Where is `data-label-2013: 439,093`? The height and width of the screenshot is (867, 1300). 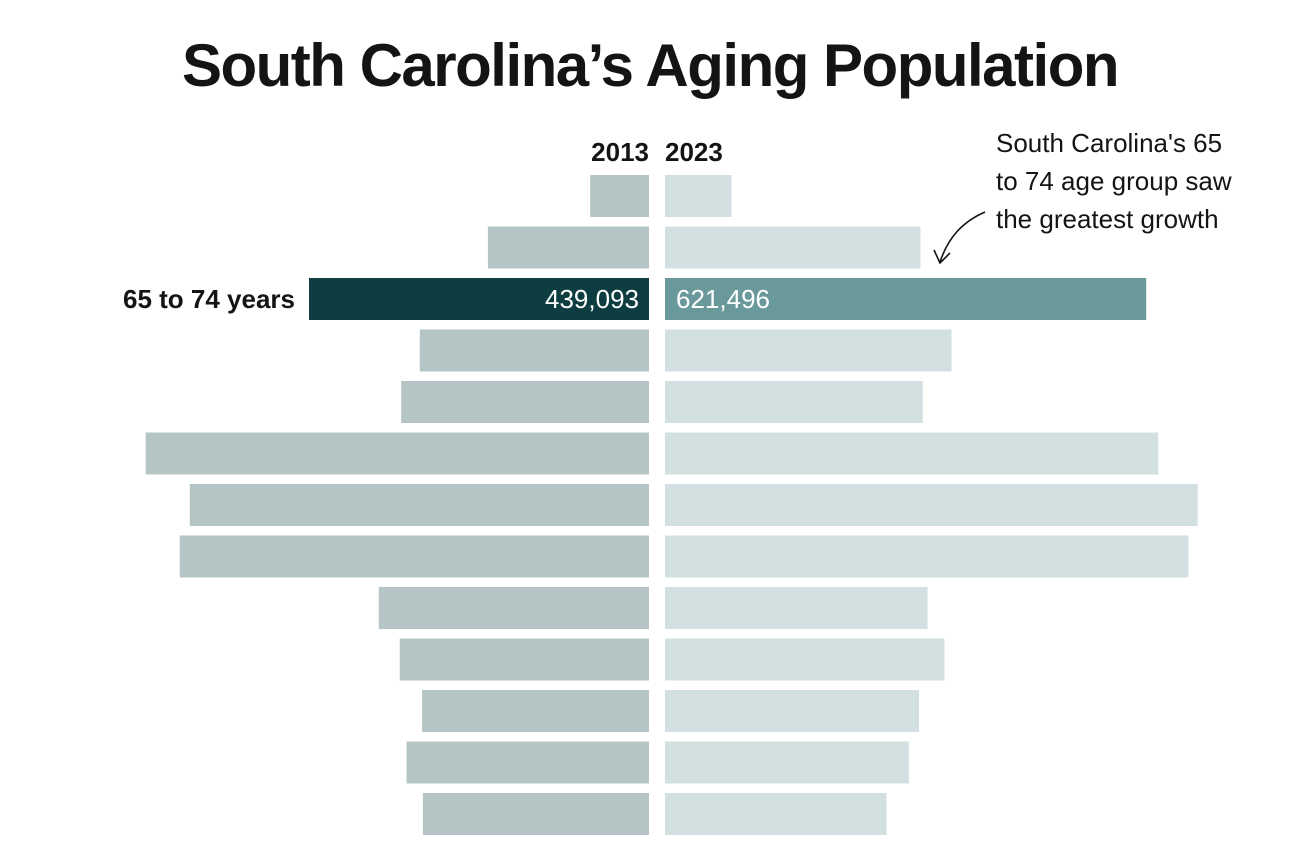 data-label-2013: 439,093 is located at coordinates (592, 299).